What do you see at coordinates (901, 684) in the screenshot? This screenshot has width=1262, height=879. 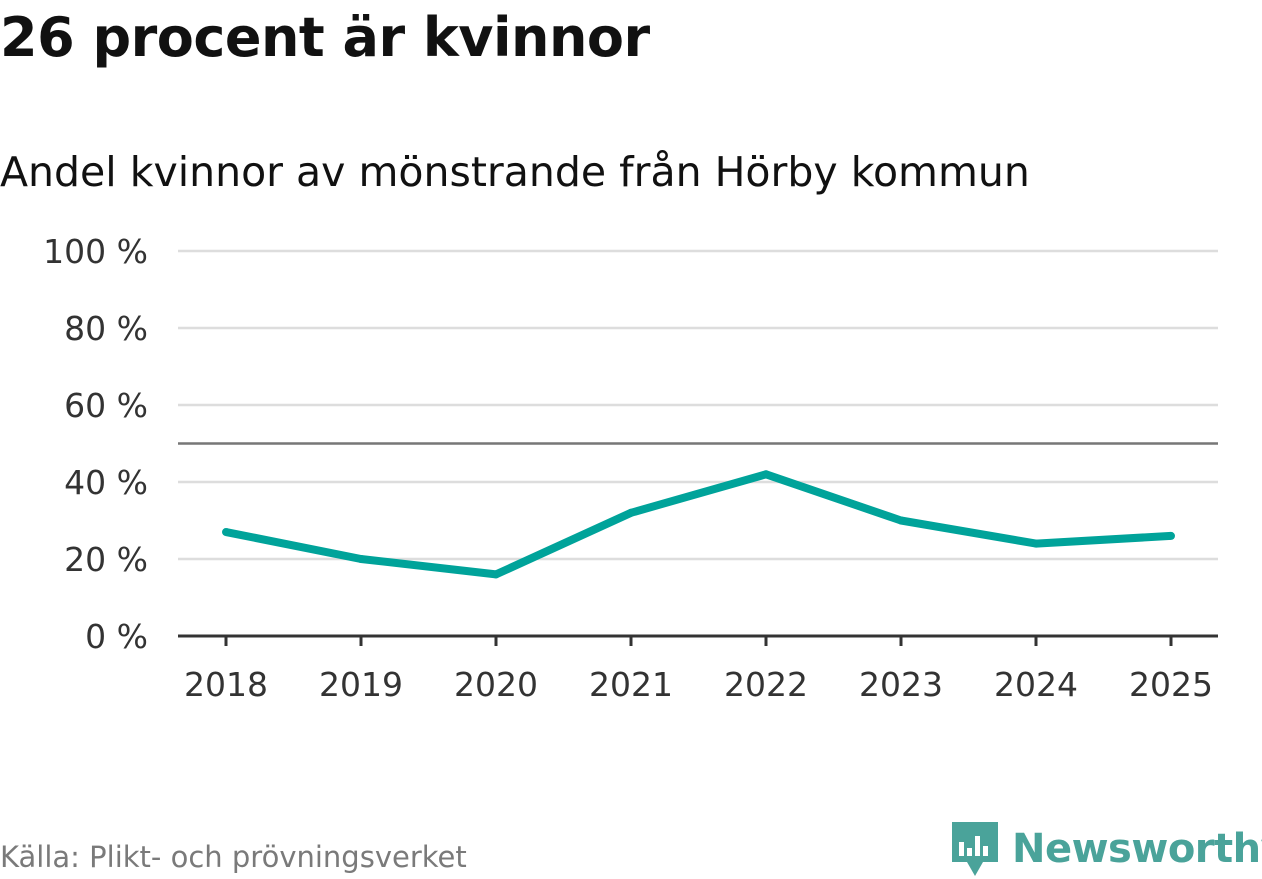 I see `x-tick-label: 2023` at bounding box center [901, 684].